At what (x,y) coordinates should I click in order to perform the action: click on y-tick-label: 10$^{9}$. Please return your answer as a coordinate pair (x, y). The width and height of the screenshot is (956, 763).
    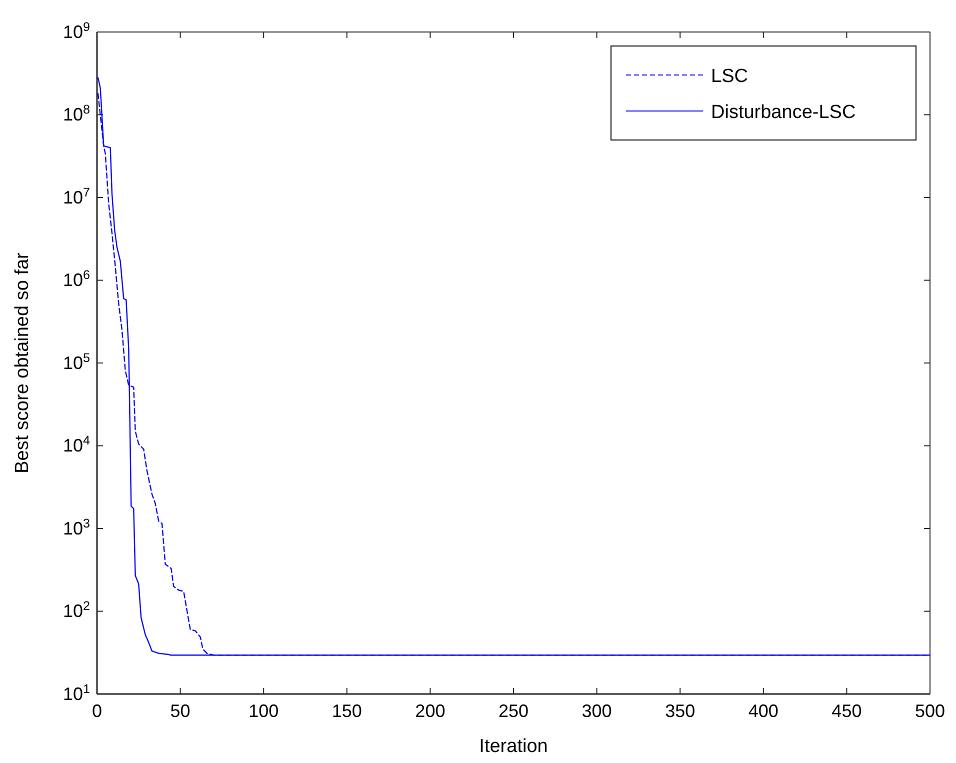
    Looking at the image, I should click on (76, 31).